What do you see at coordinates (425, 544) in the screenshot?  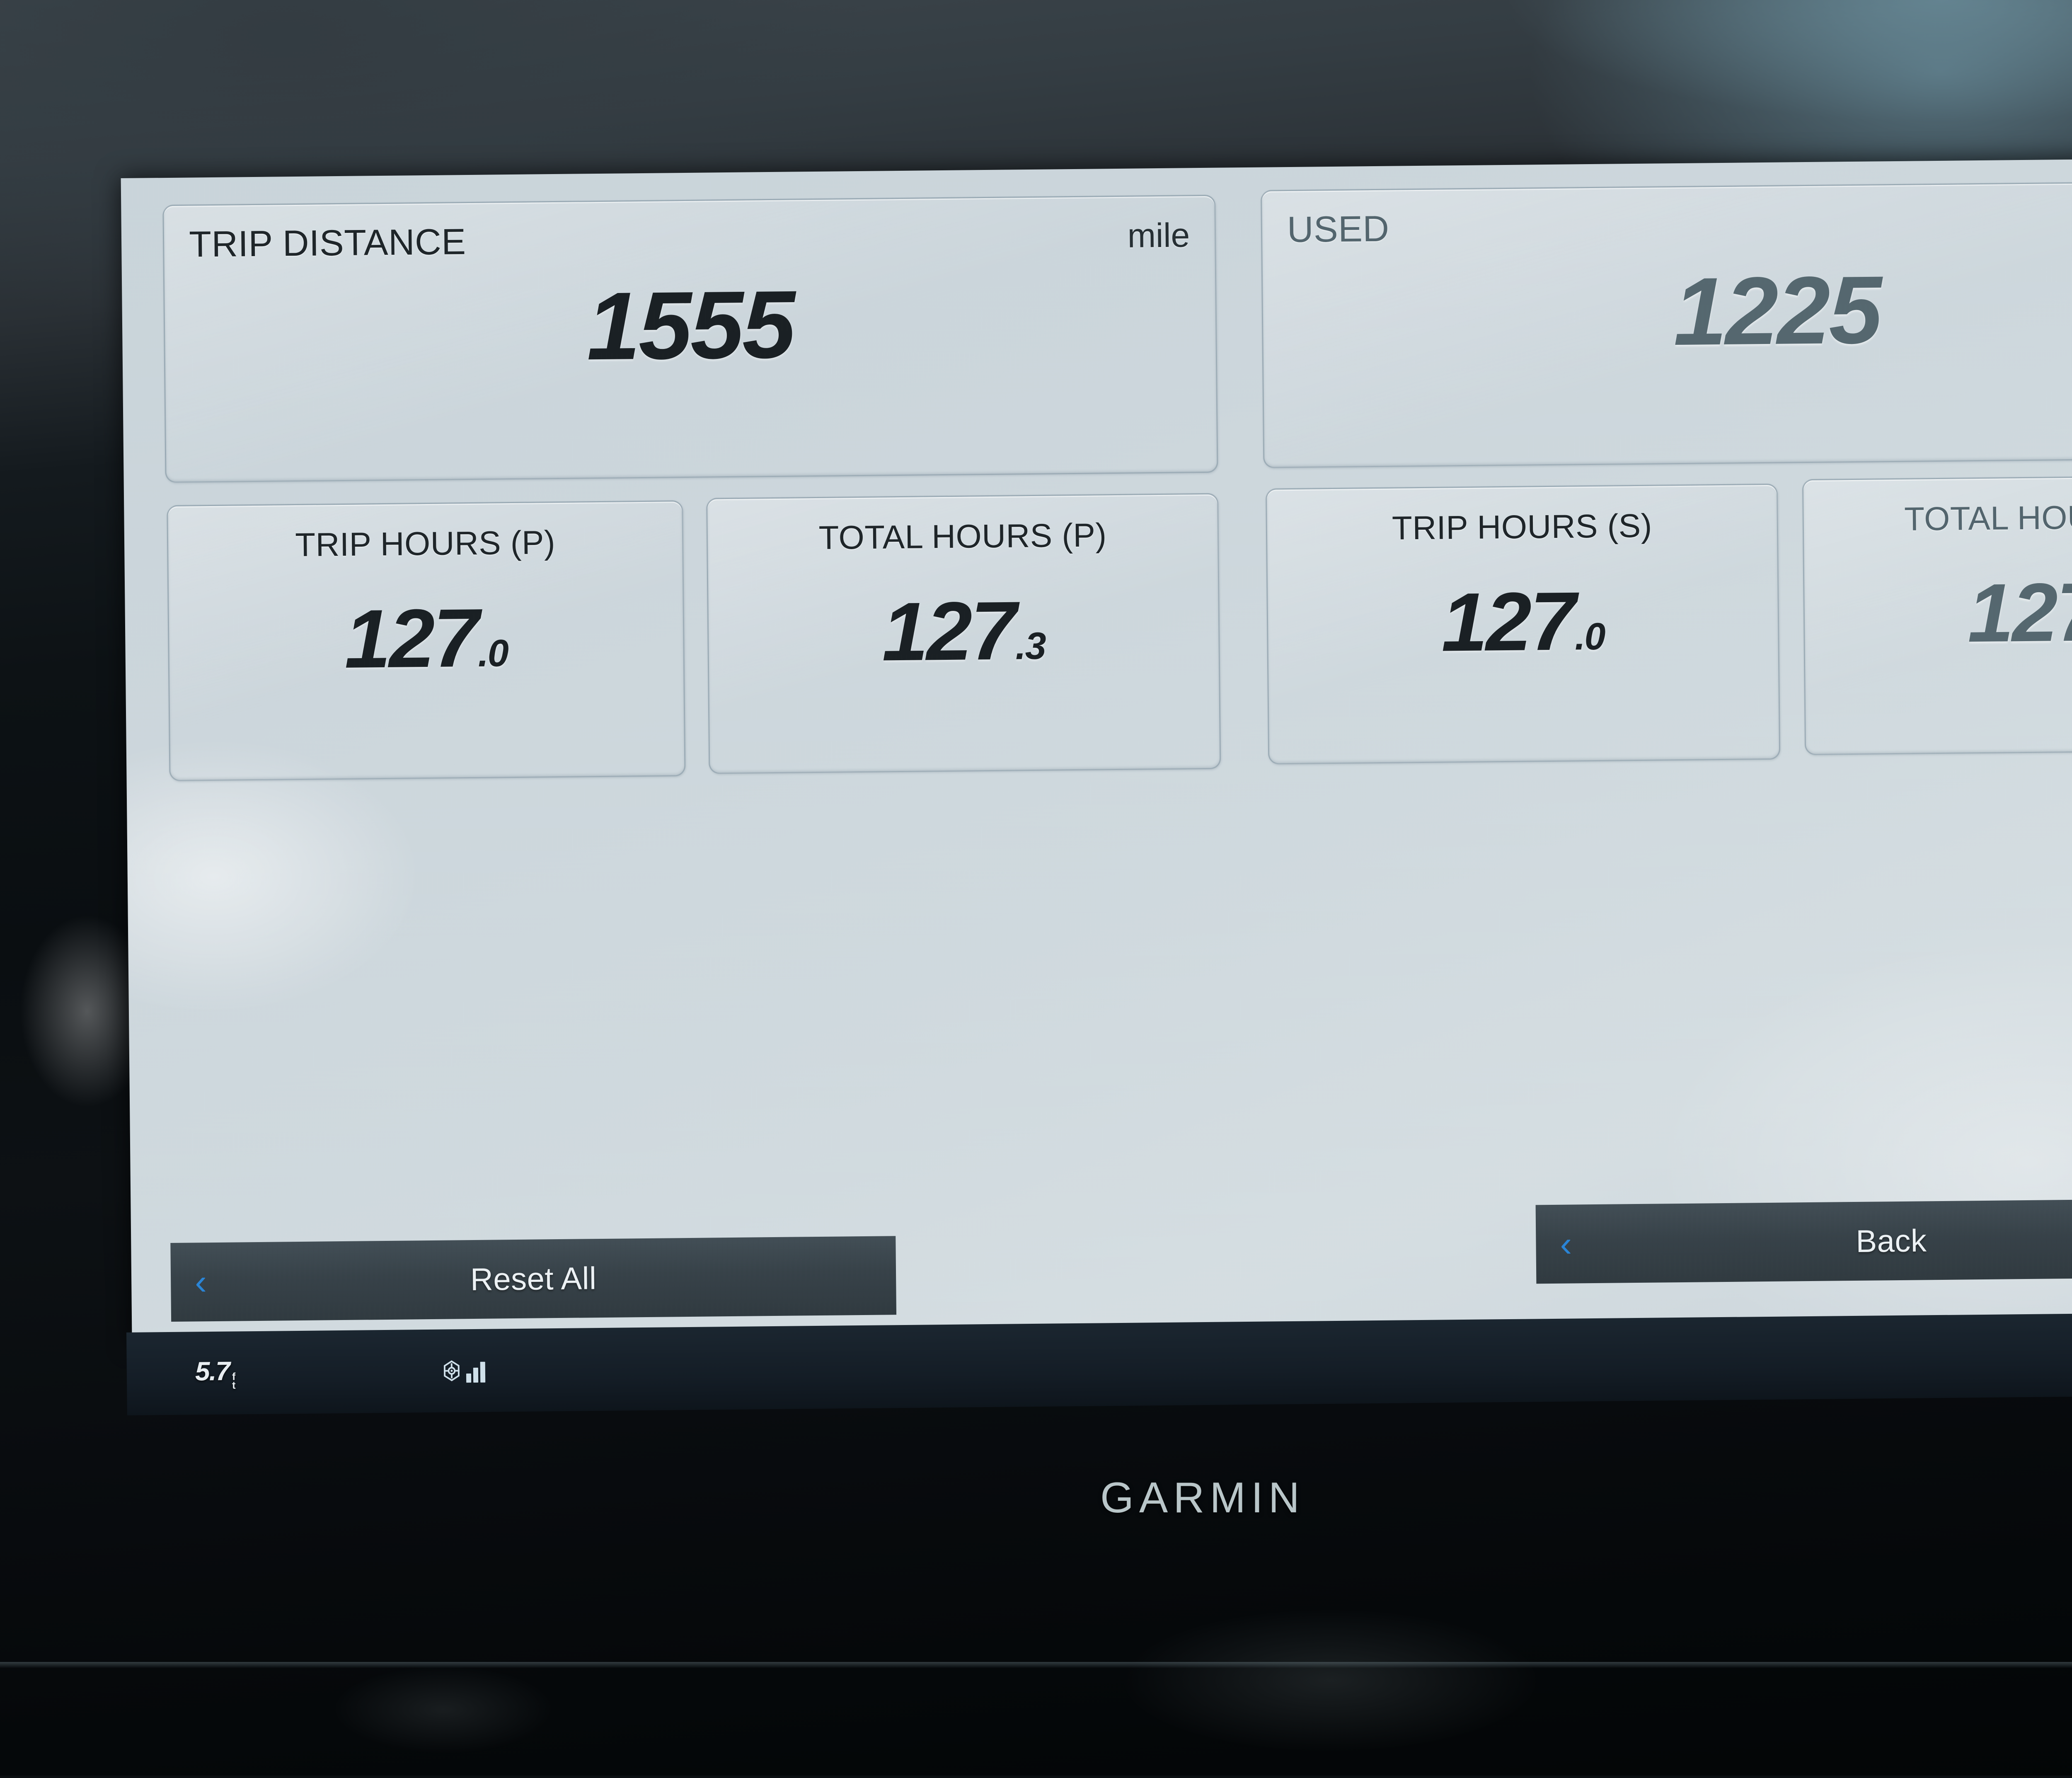 I see `tile-trip-hours-port-label: TRIP HOURS (P)` at bounding box center [425, 544].